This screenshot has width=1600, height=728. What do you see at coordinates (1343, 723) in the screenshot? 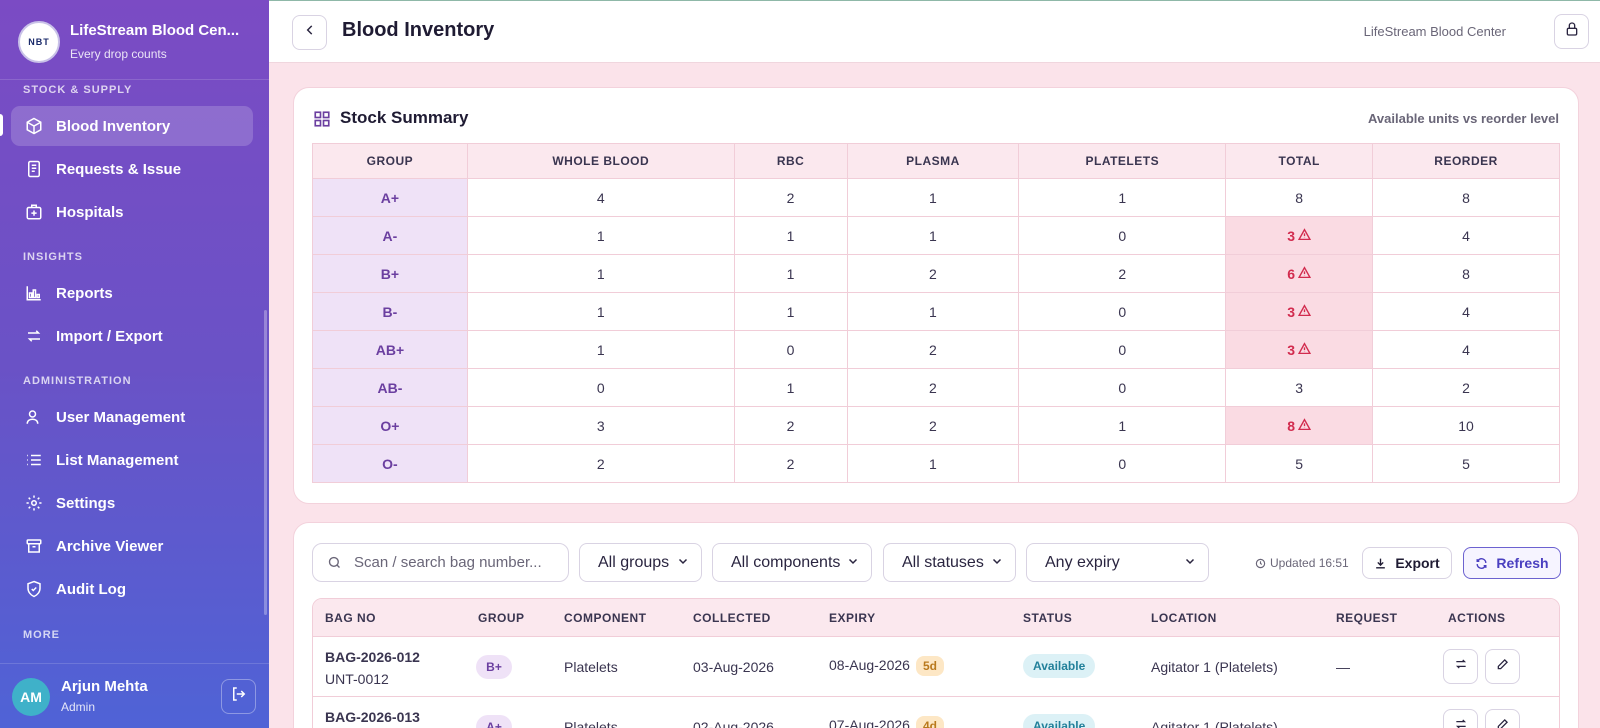
I see `request-cell: —` at bounding box center [1343, 723].